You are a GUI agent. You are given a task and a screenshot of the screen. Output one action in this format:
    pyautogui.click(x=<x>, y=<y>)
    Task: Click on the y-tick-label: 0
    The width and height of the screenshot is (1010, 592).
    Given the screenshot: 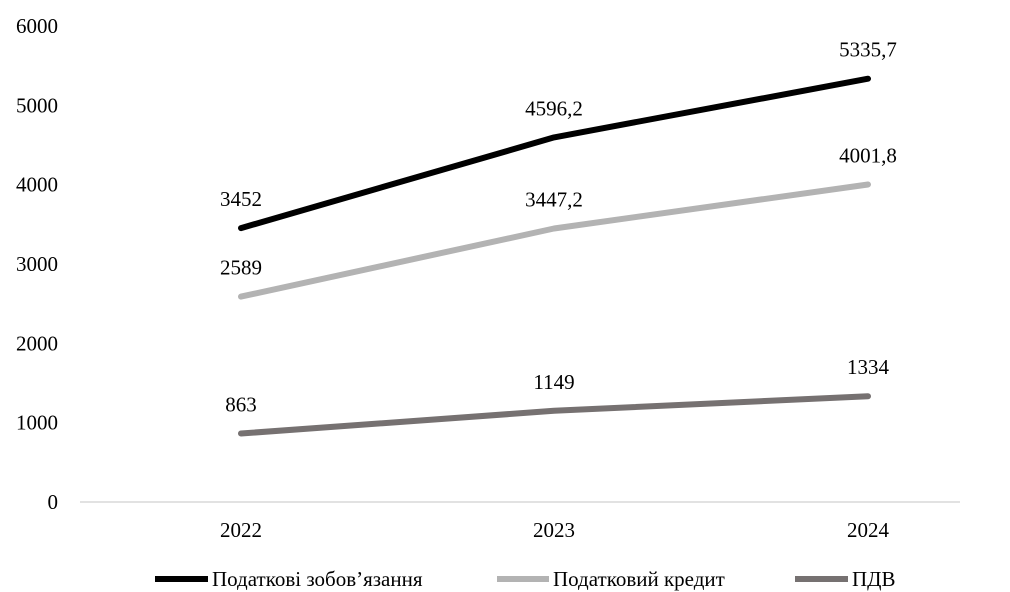 What is the action you would take?
    pyautogui.click(x=53, y=502)
    